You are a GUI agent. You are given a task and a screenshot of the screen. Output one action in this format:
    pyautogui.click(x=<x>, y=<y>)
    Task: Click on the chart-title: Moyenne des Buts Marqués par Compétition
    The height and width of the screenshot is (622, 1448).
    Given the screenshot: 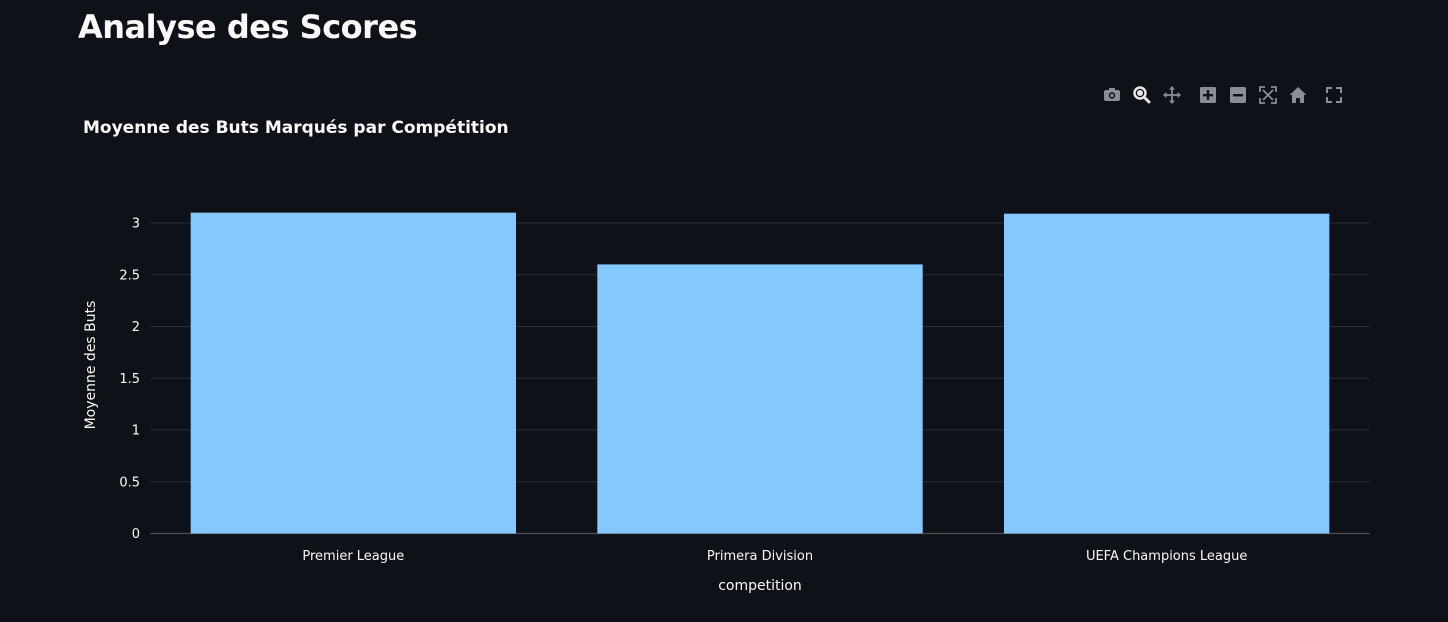 What is the action you would take?
    pyautogui.click(x=296, y=128)
    